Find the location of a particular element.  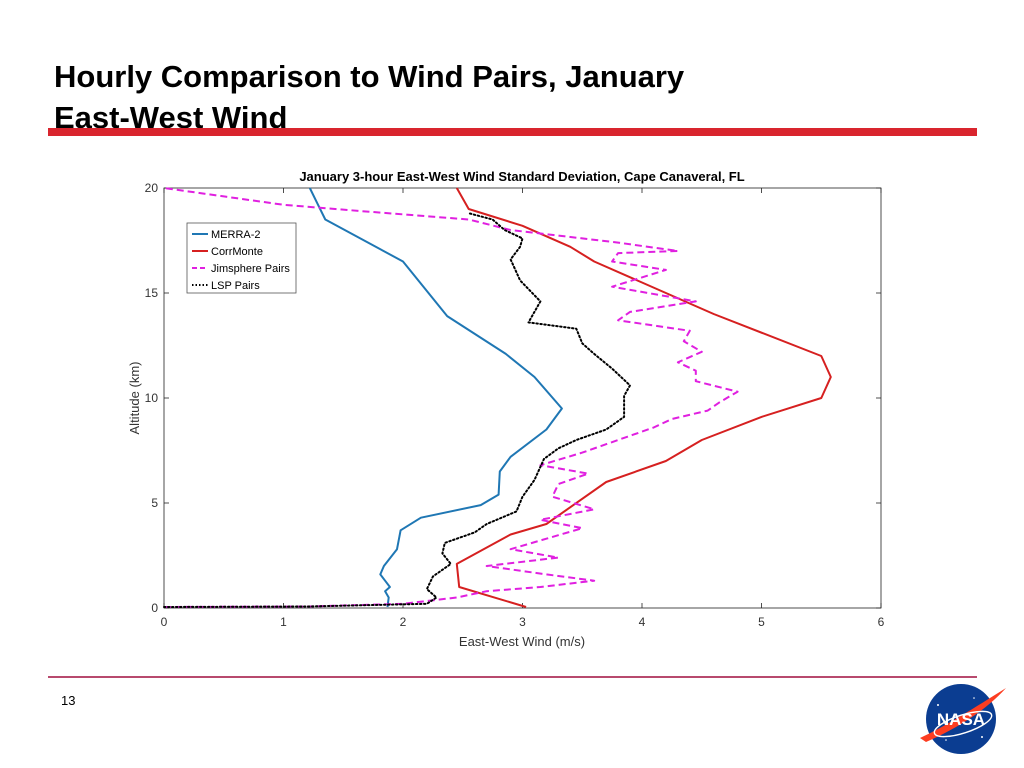

title-underline-rule is located at coordinates (512, 132).